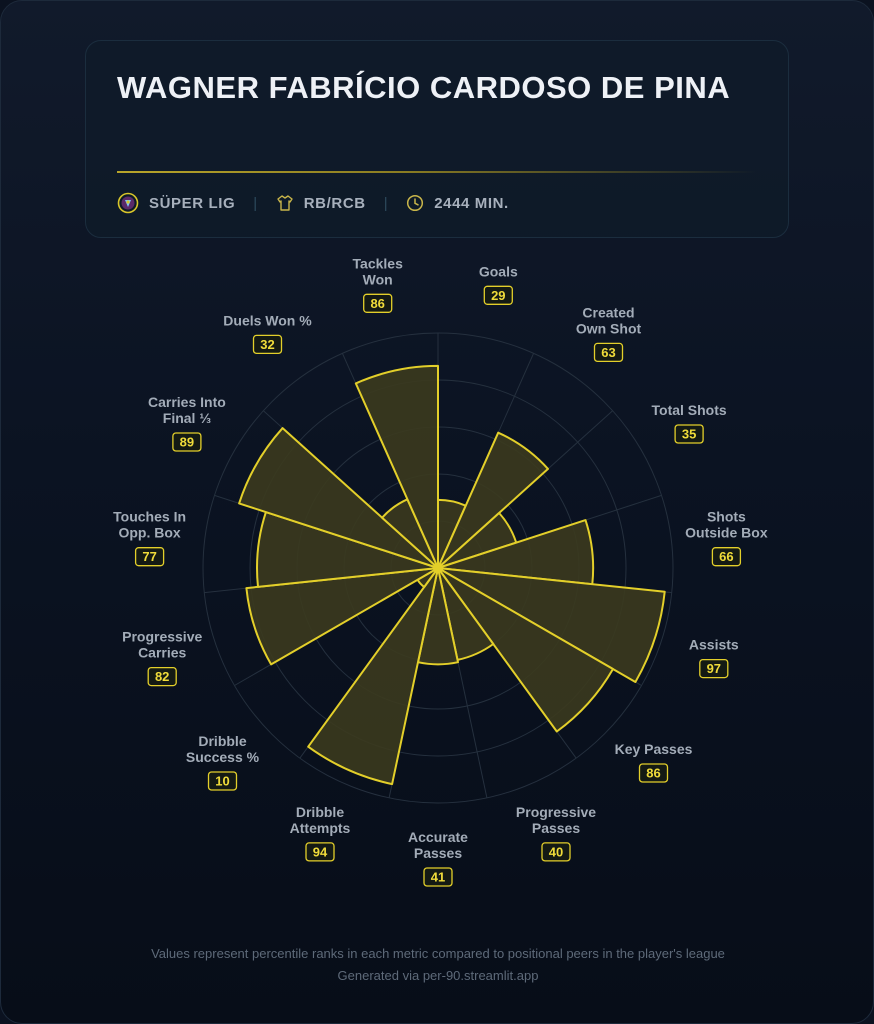  What do you see at coordinates (556, 812) in the screenshot?
I see `label-progressive-passes: Progressive` at bounding box center [556, 812].